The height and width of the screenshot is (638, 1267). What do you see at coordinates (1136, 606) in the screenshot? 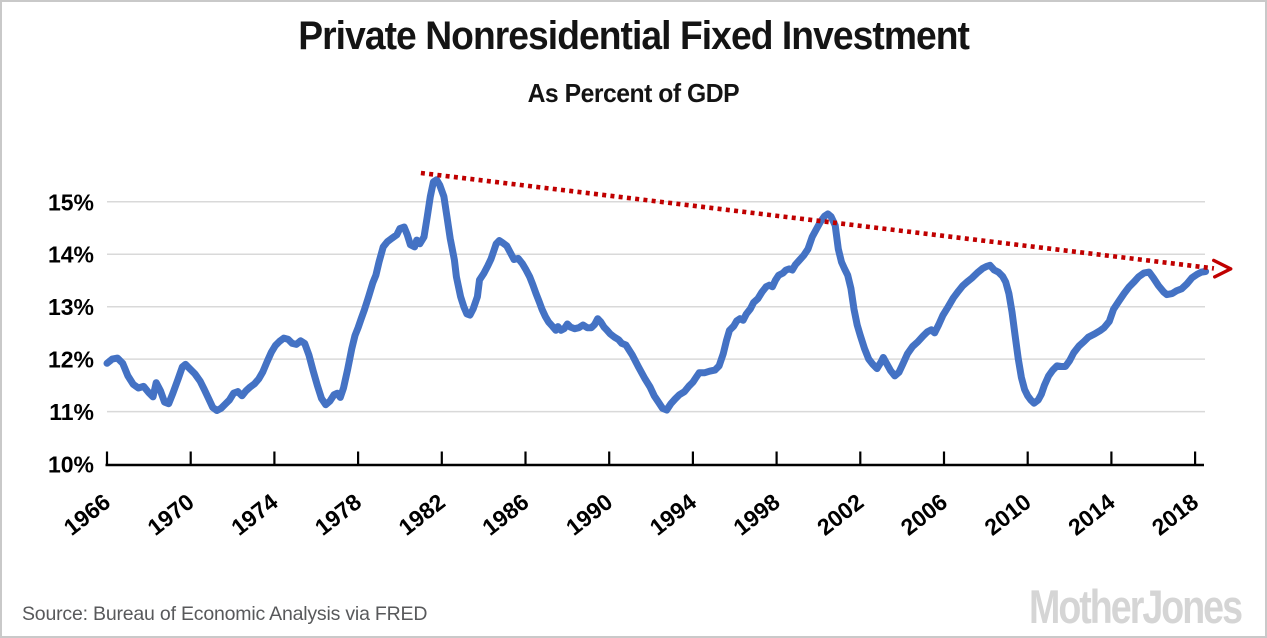
I see `mother-jones-logo-text: MotherJones` at bounding box center [1136, 606].